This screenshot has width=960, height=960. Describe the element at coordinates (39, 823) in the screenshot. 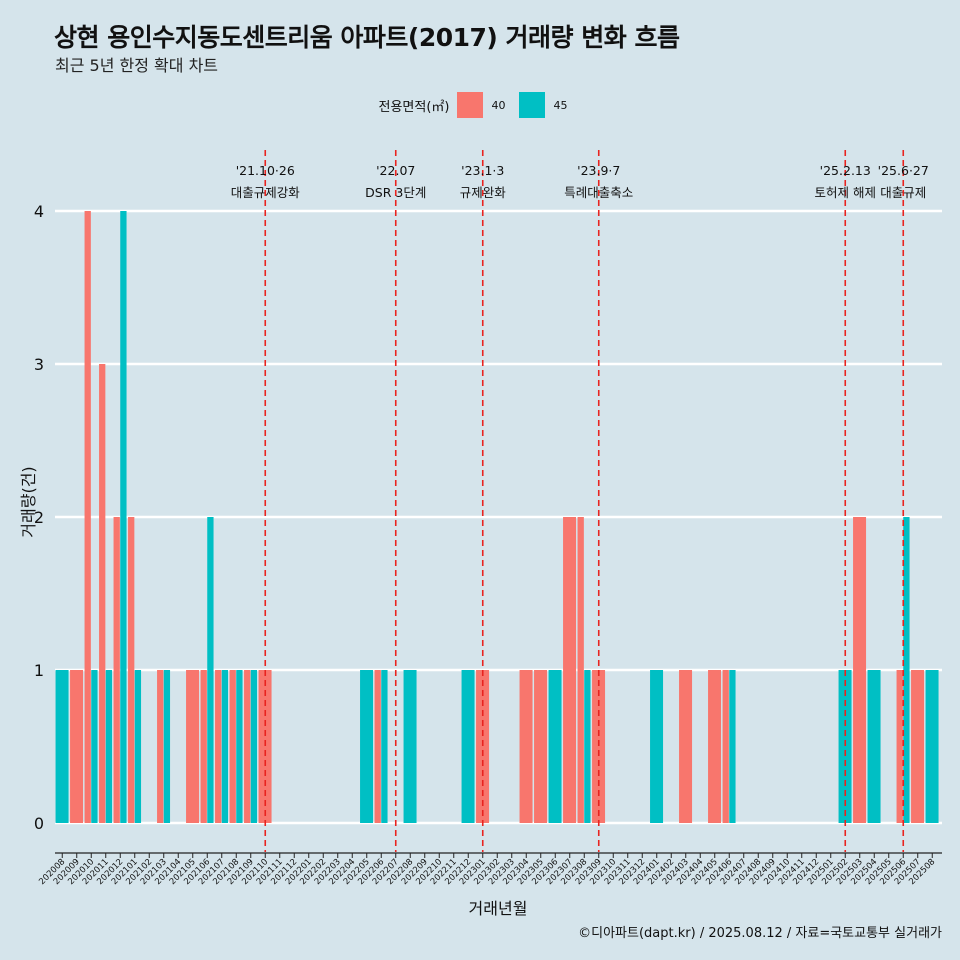

I see `y-tick-label-0: 0` at that location.